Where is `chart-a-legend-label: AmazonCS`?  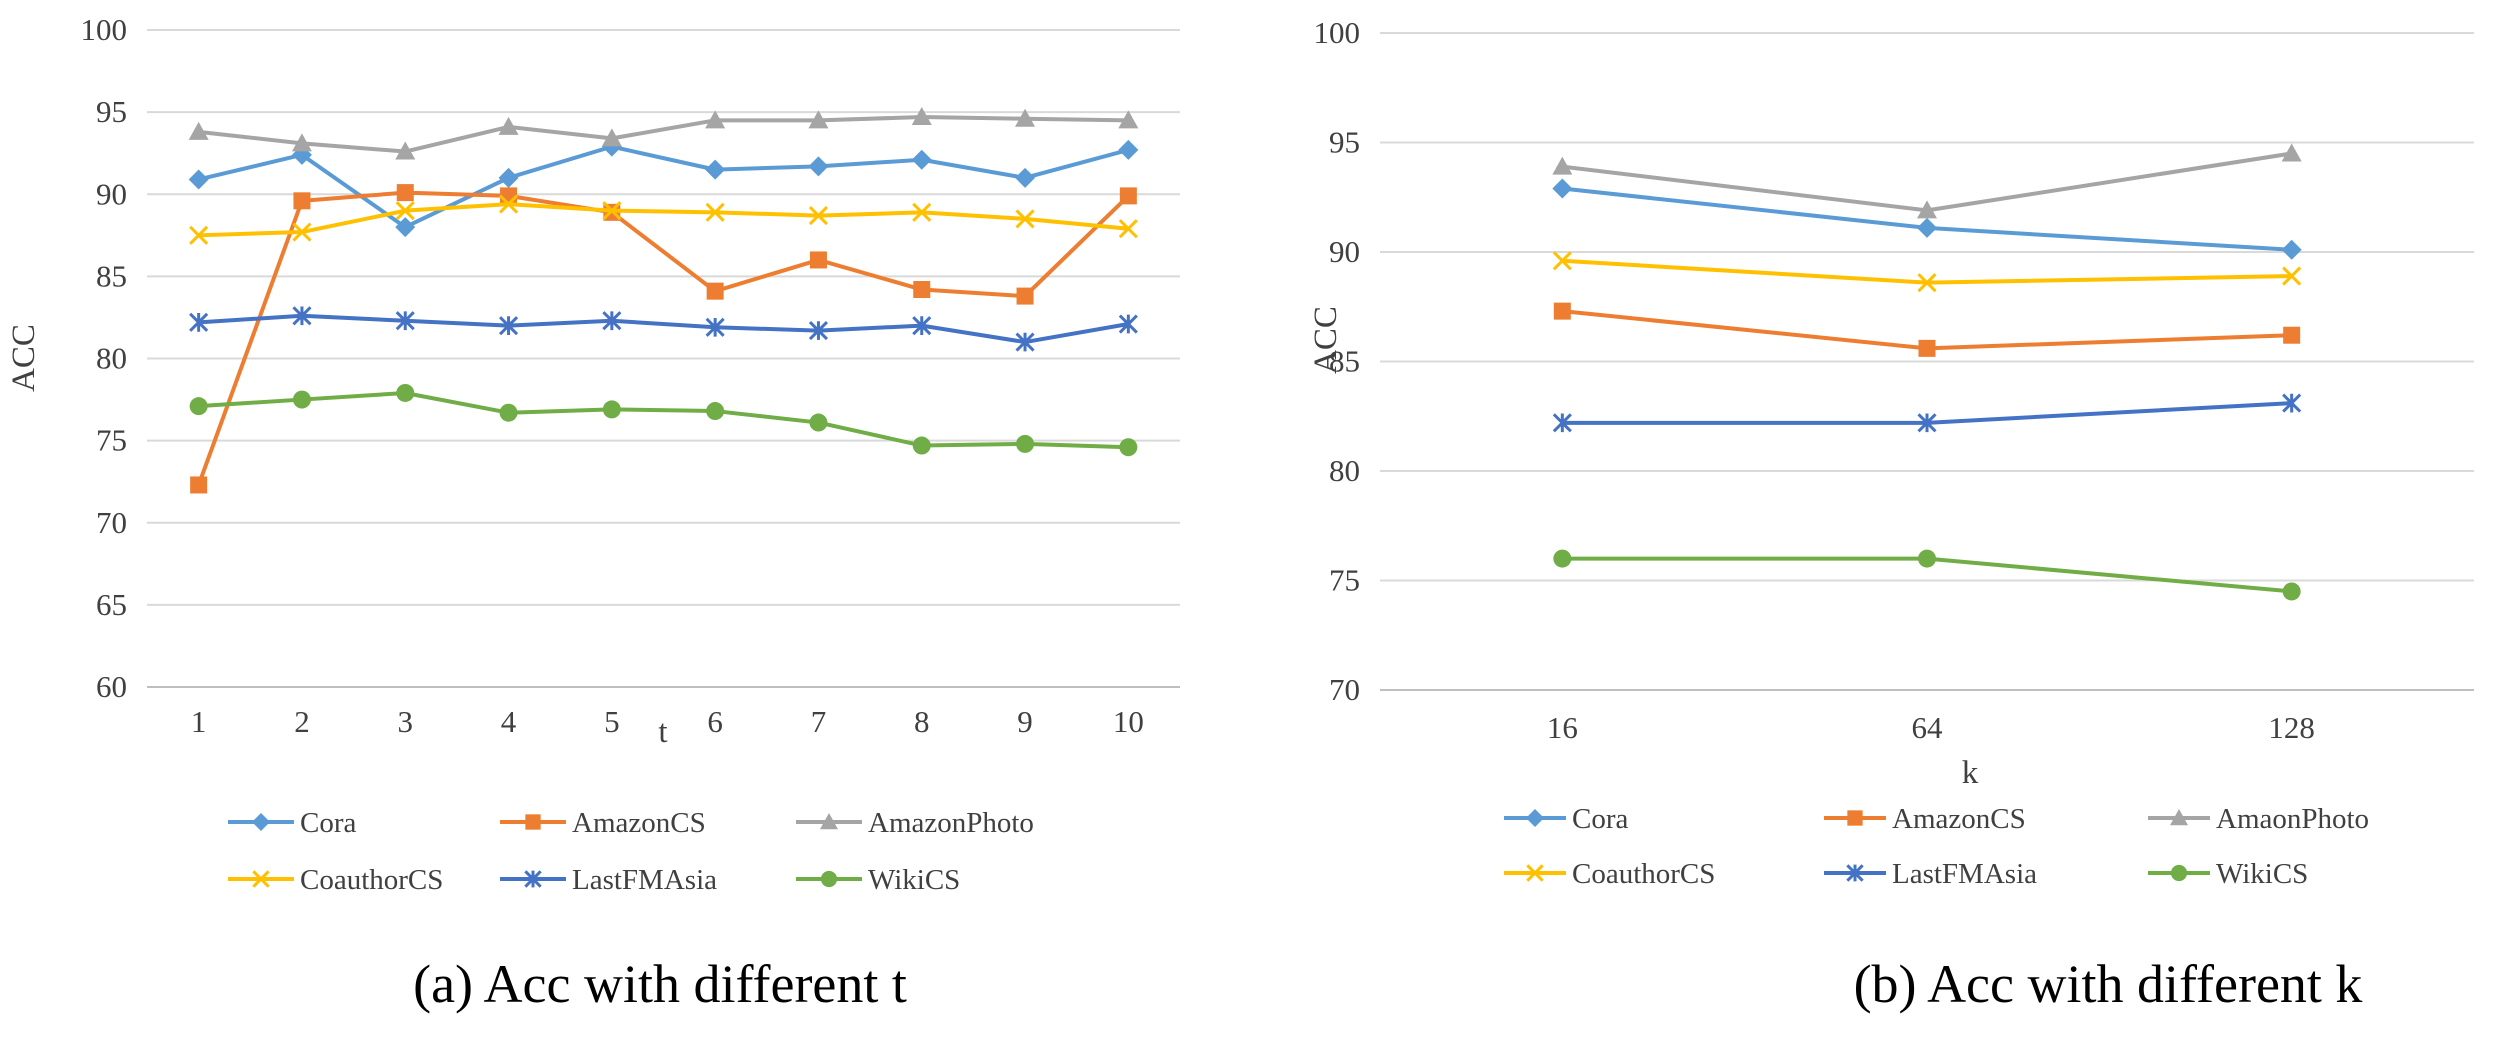 chart-a-legend-label: AmazonCS is located at coordinates (639, 823).